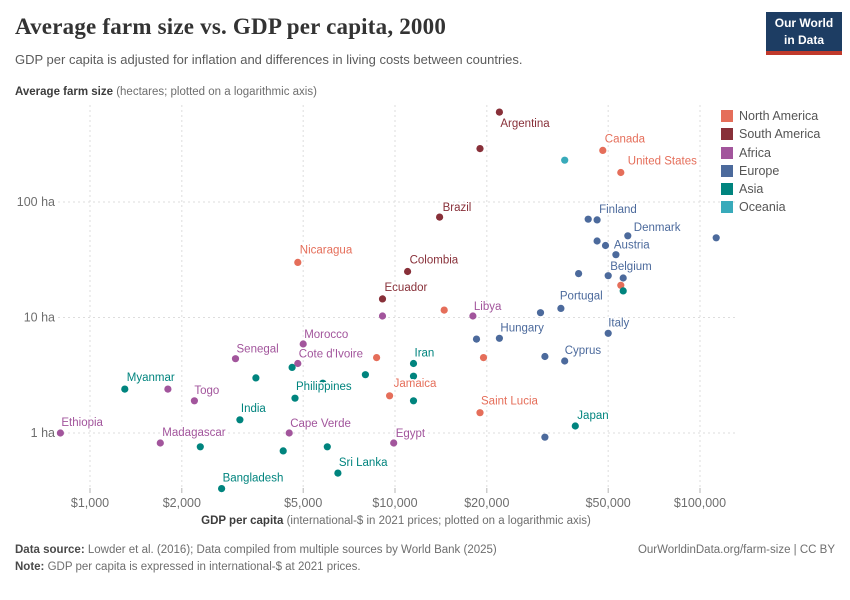 The height and width of the screenshot is (600, 850). What do you see at coordinates (303, 344) in the screenshot?
I see `point-morocco` at bounding box center [303, 344].